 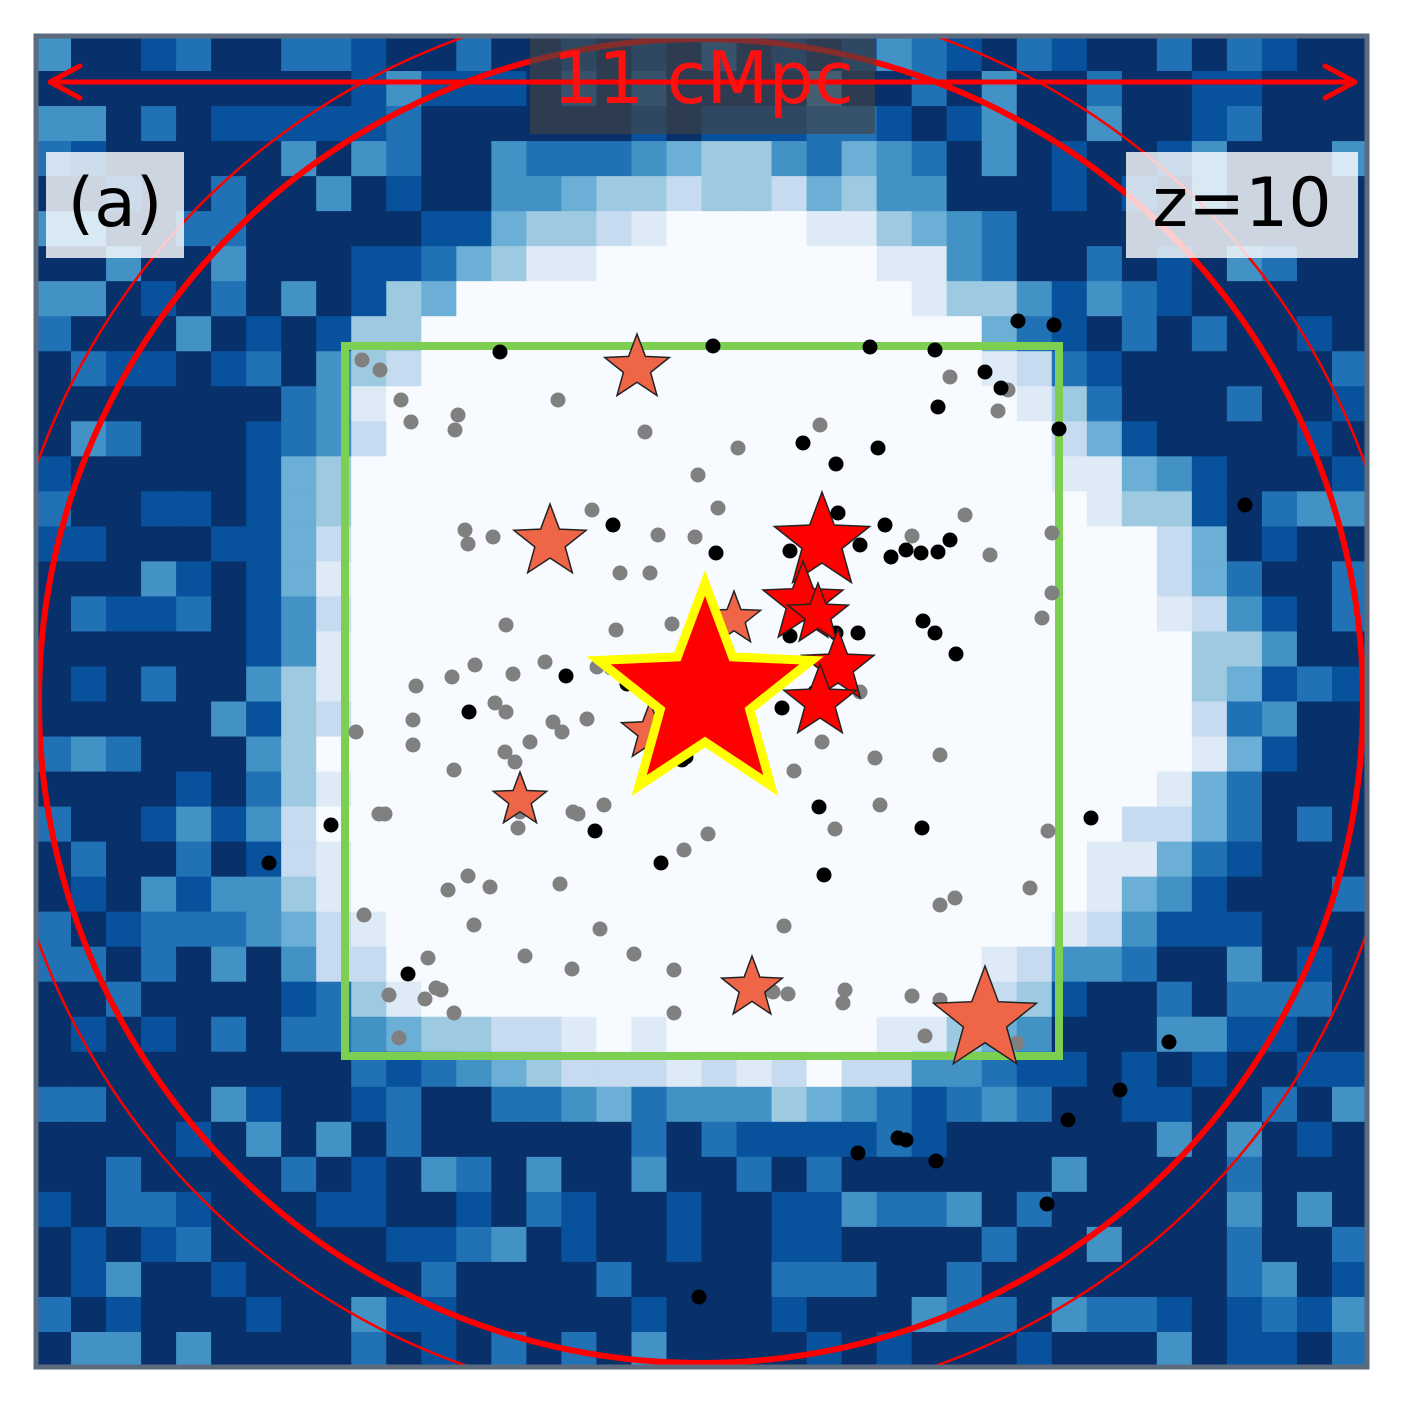 What do you see at coordinates (1241, 203) in the screenshot?
I see `redshift-label: z=10` at bounding box center [1241, 203].